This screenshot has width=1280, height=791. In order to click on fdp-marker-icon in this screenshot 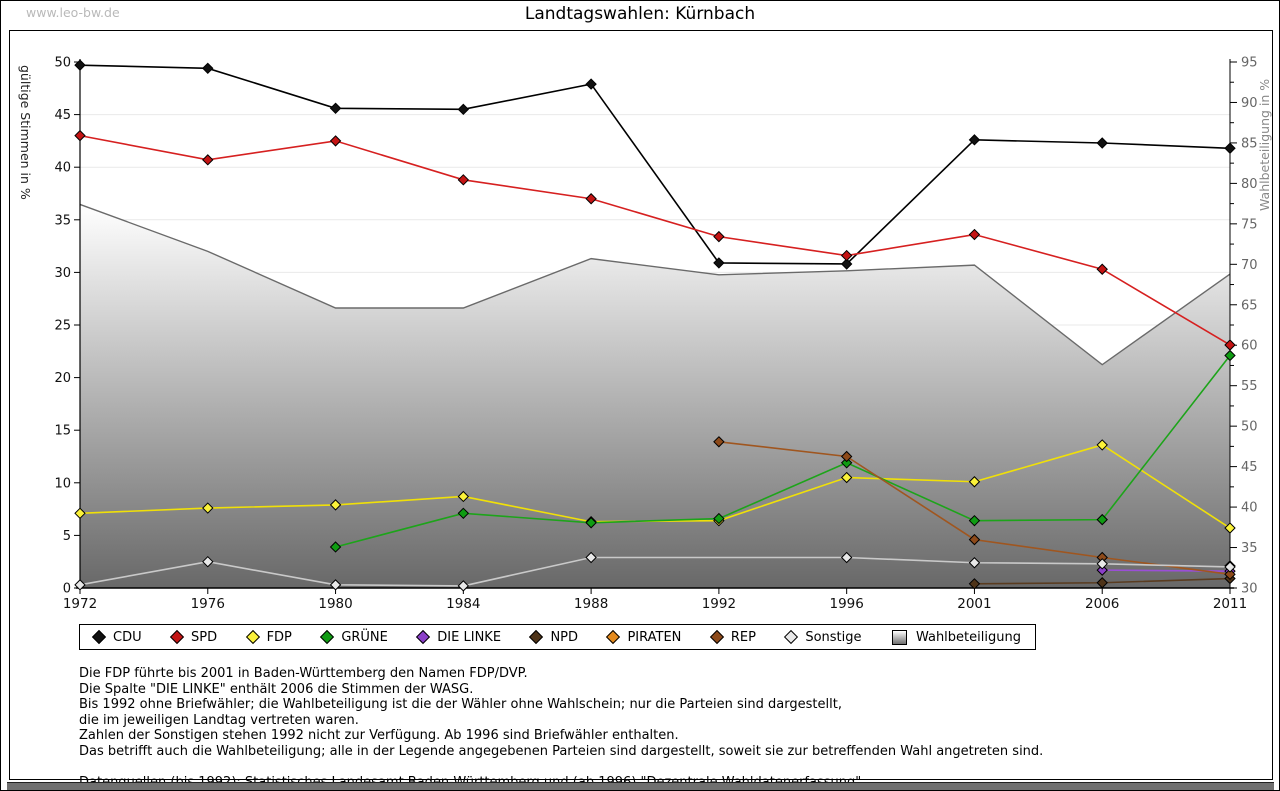, I will do `click(252, 637)`.